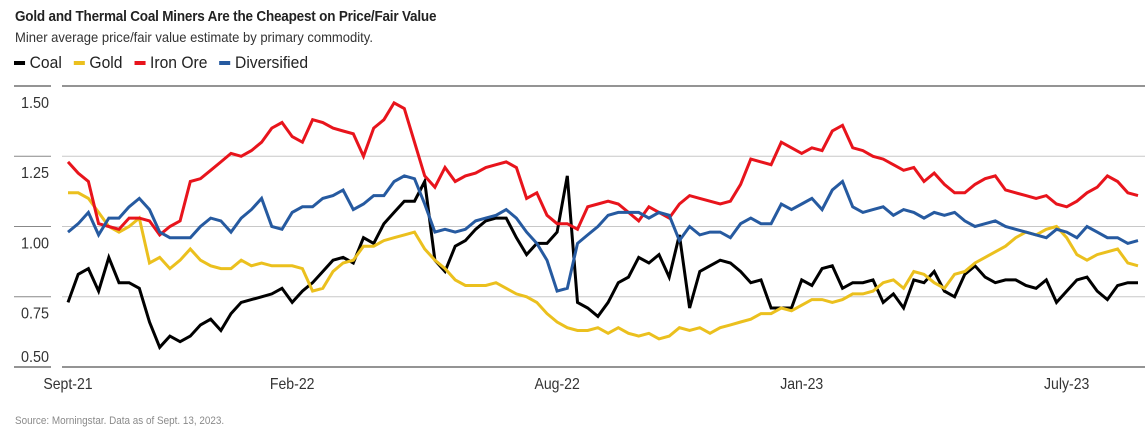  What do you see at coordinates (292, 384) in the screenshot?
I see `x-tick-label: Feb-22` at bounding box center [292, 384].